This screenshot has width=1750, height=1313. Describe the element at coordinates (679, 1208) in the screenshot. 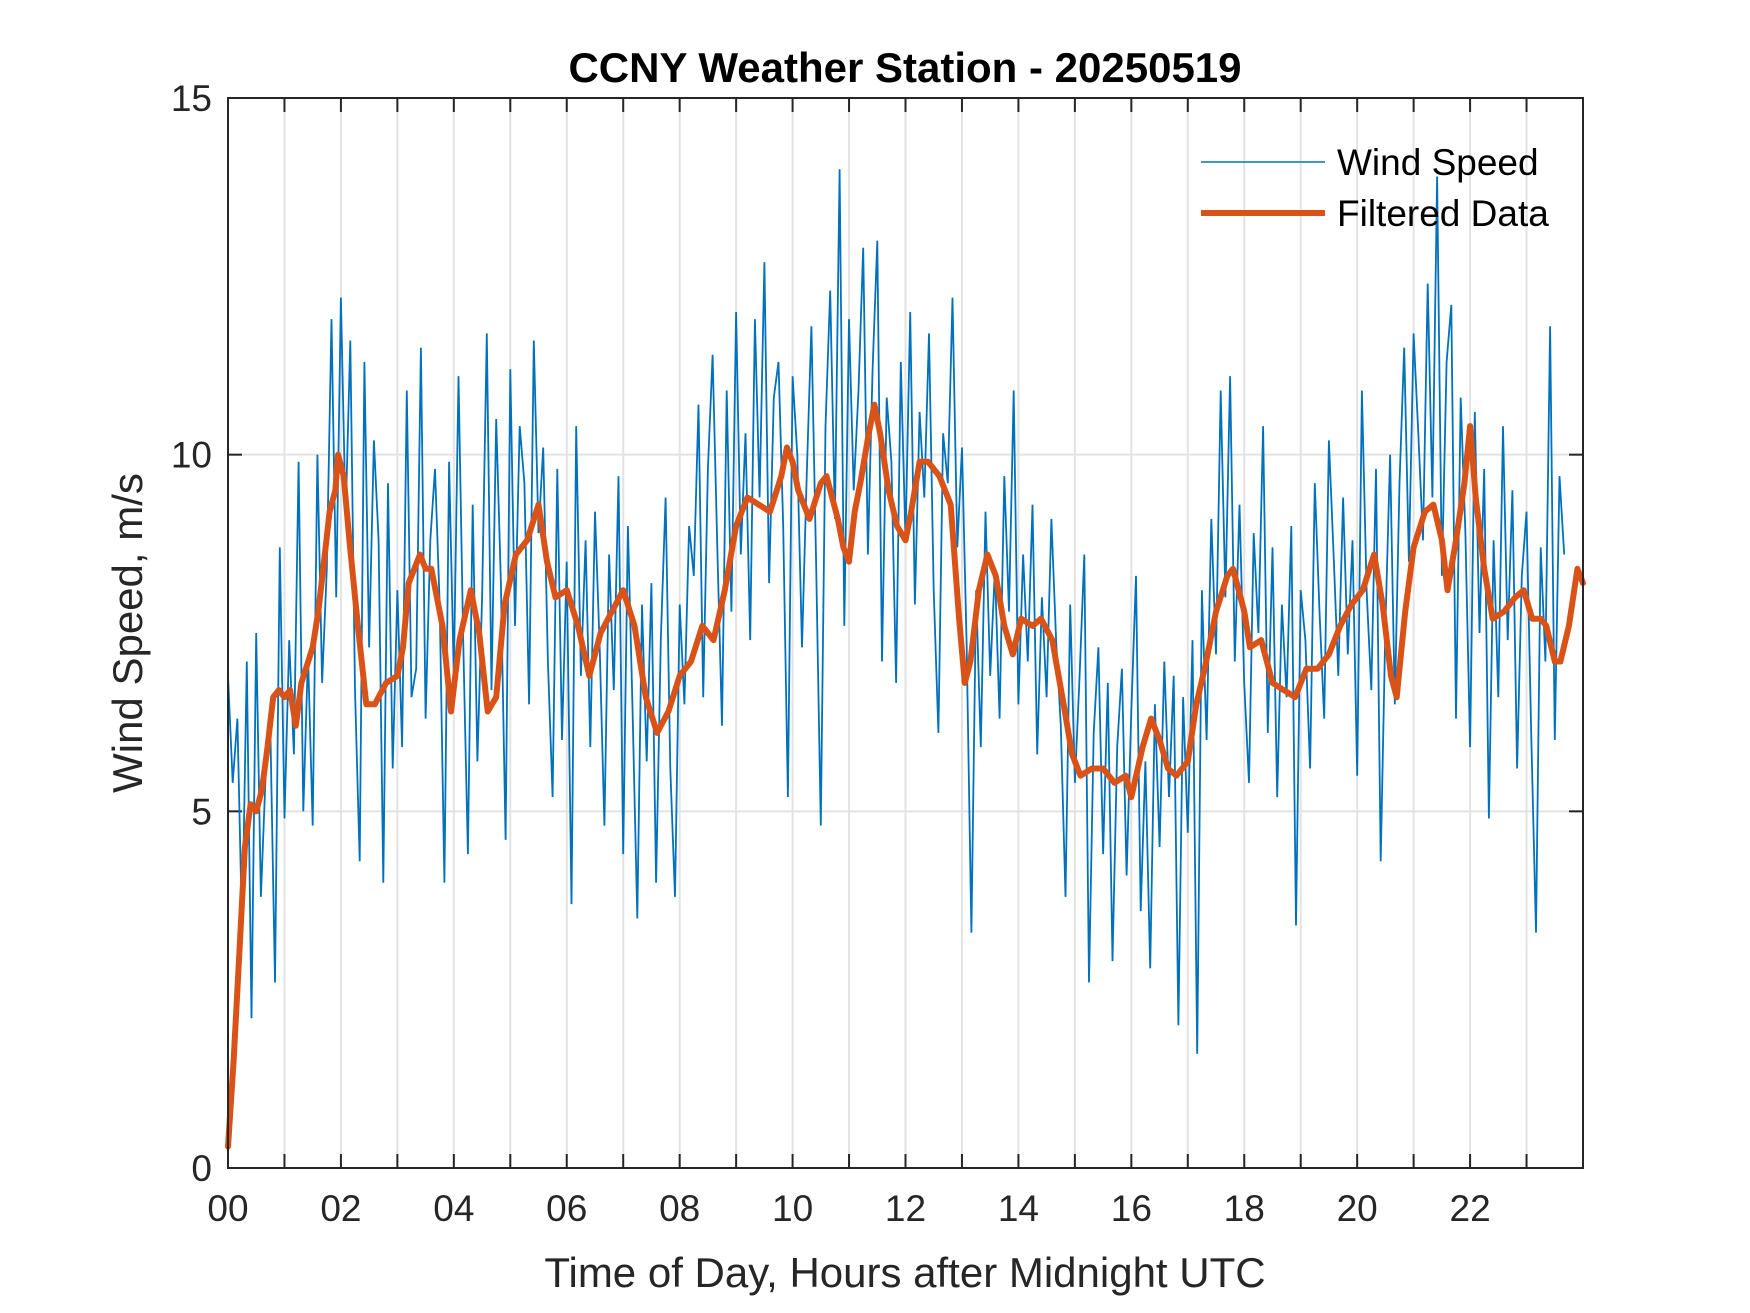

I see `x-tick-label: 08` at that location.